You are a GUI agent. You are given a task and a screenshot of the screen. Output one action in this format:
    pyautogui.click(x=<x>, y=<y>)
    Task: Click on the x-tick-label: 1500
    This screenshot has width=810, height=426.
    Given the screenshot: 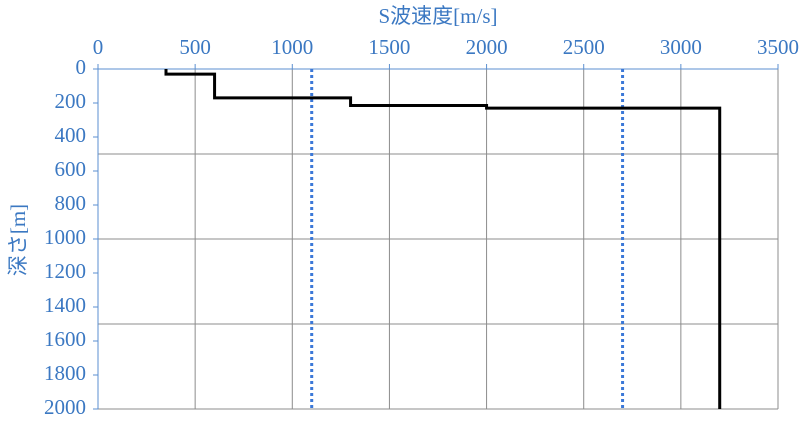 What is the action you would take?
    pyautogui.click(x=389, y=47)
    